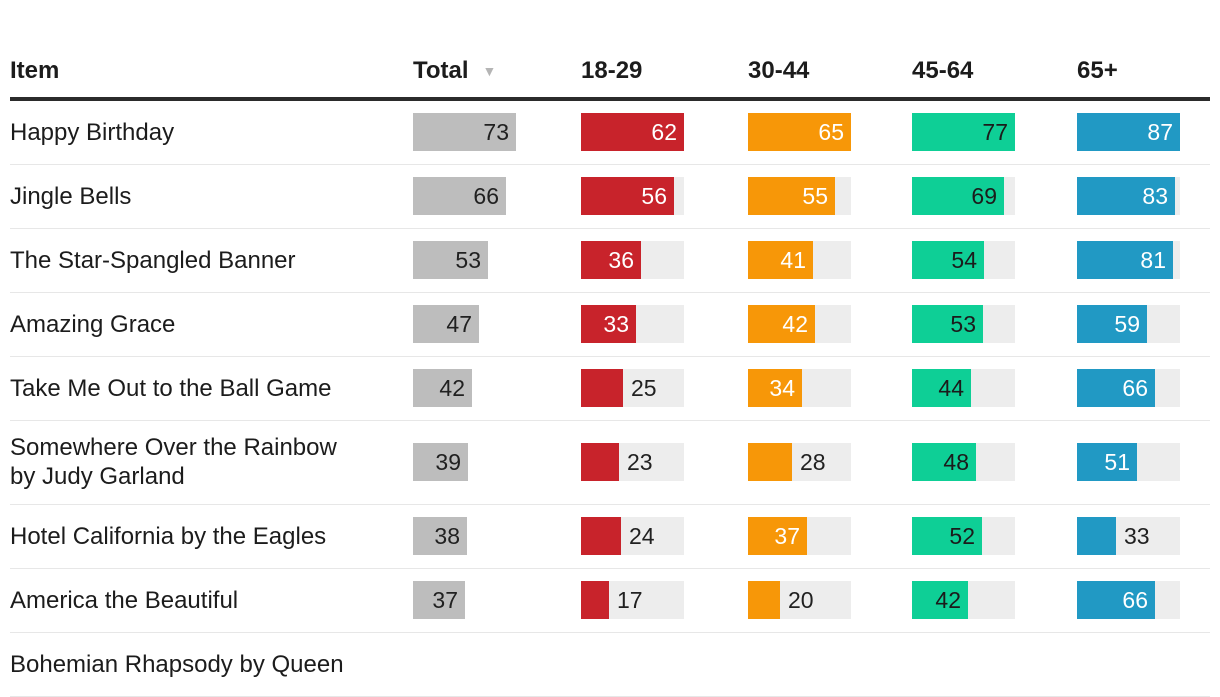 The width and height of the screenshot is (1220, 697). I want to click on bar-value: 48, so click(956, 462).